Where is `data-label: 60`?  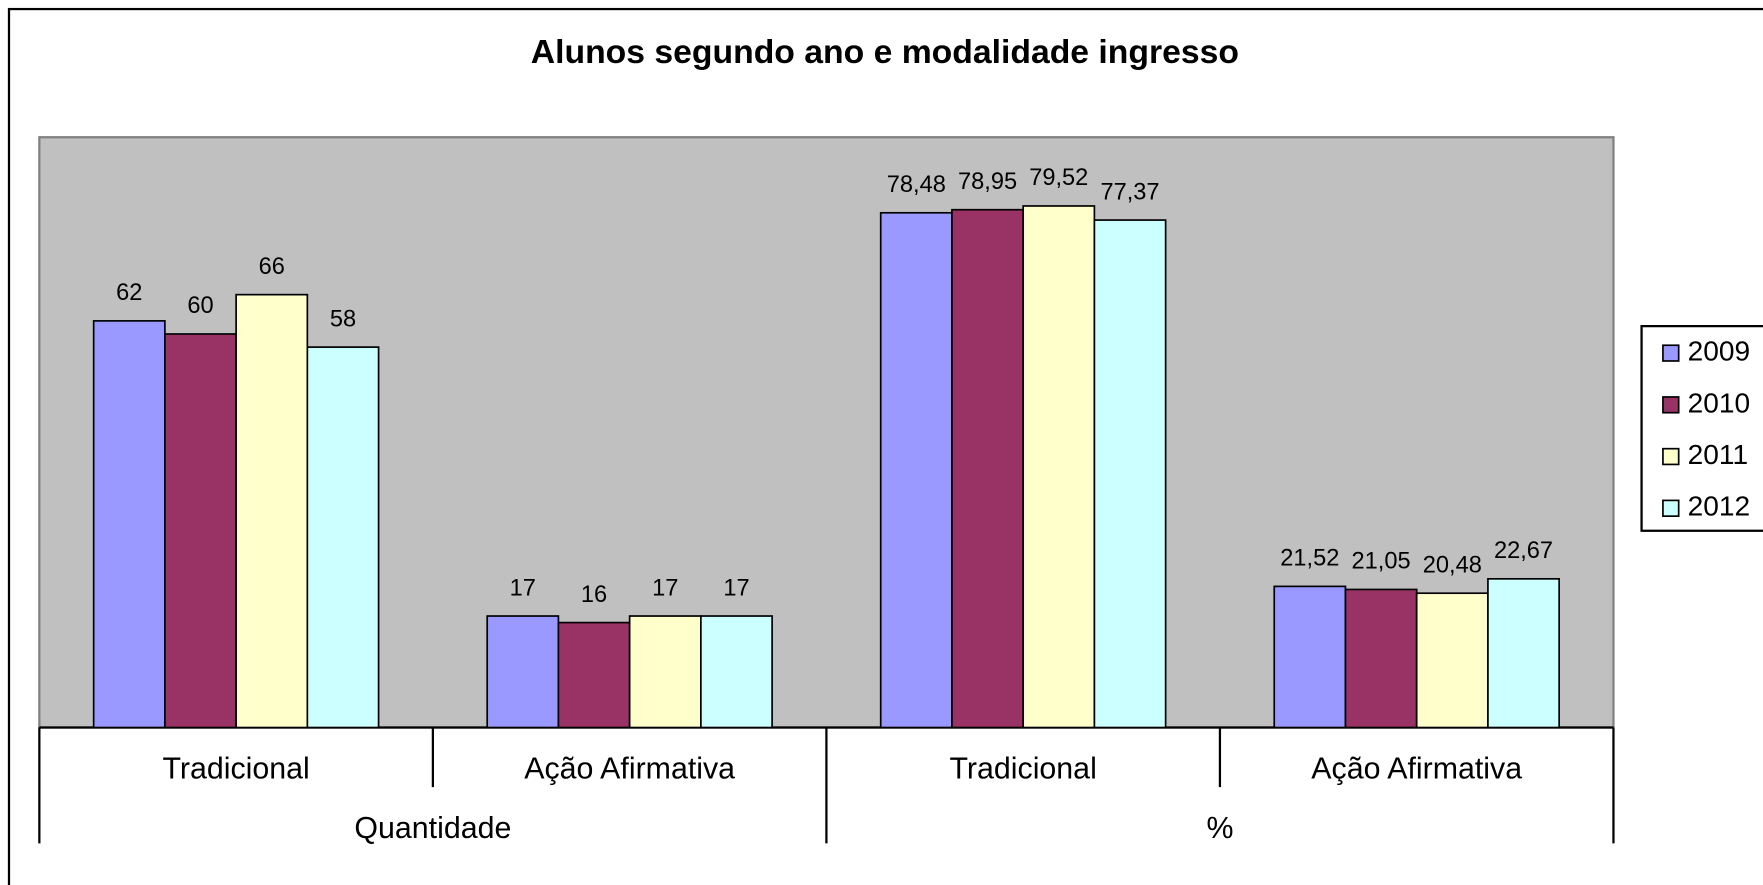
data-label: 60 is located at coordinates (200, 306).